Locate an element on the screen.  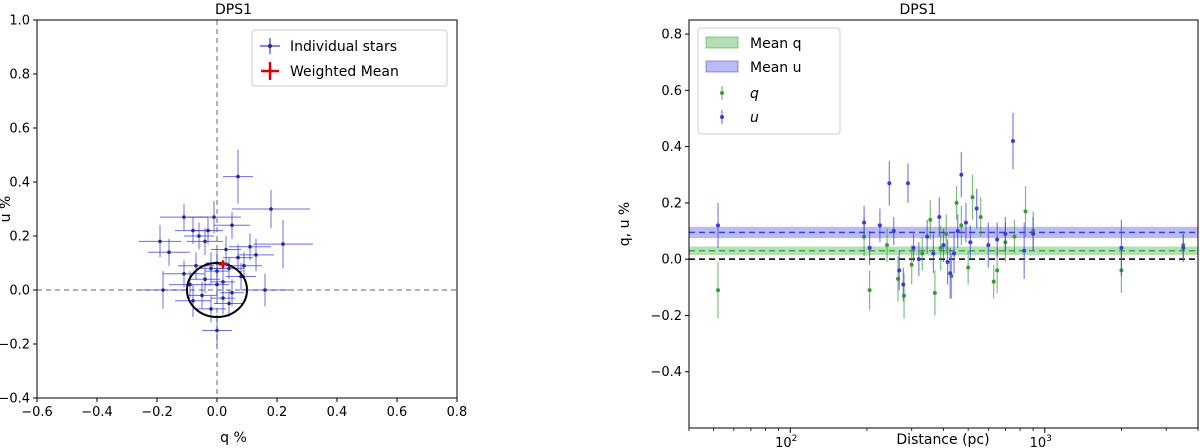
x-tick-label: −0.4 is located at coordinates (97, 412).